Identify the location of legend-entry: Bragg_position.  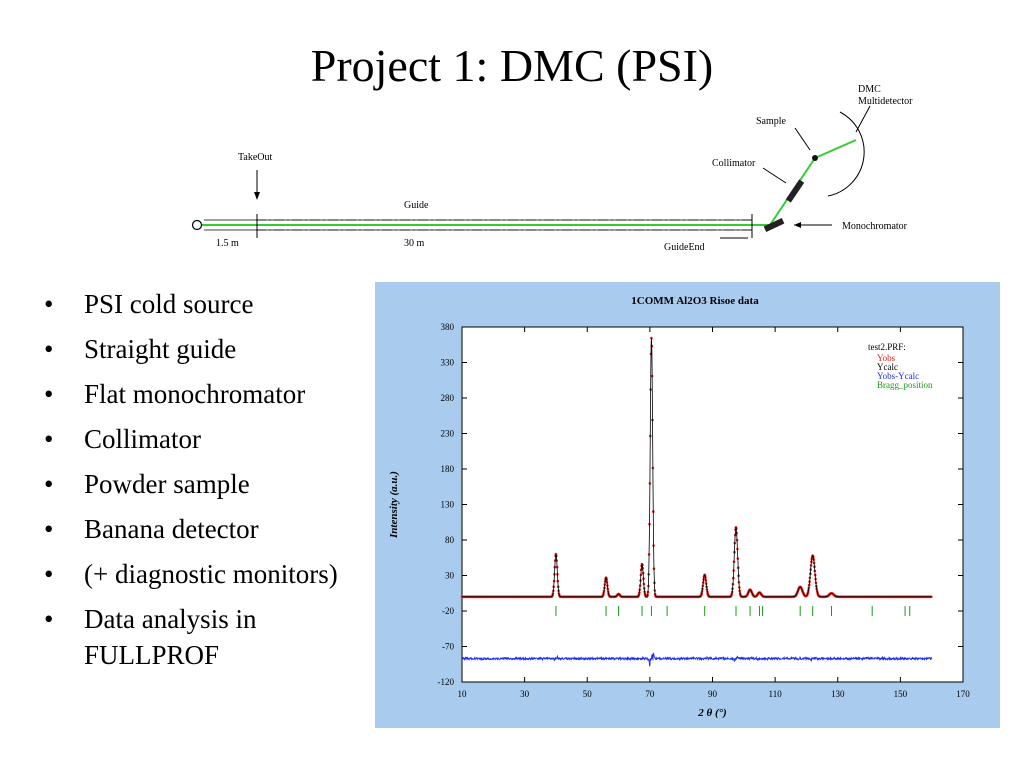
(905, 385).